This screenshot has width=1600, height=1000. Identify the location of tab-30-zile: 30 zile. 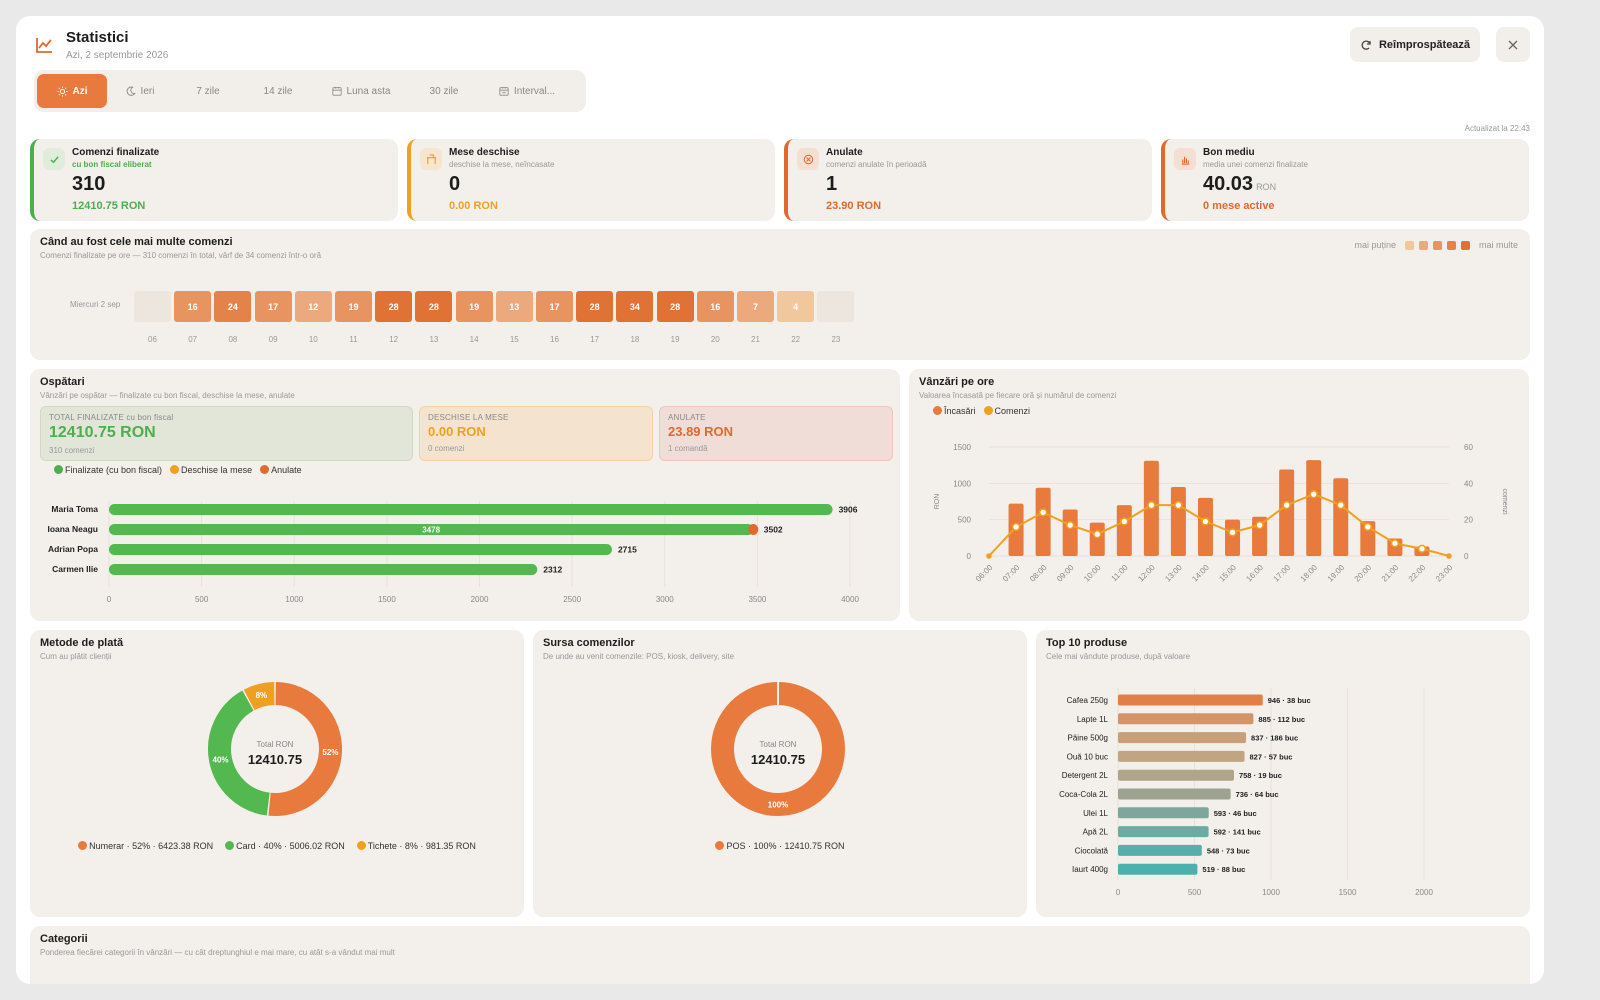
(444, 91).